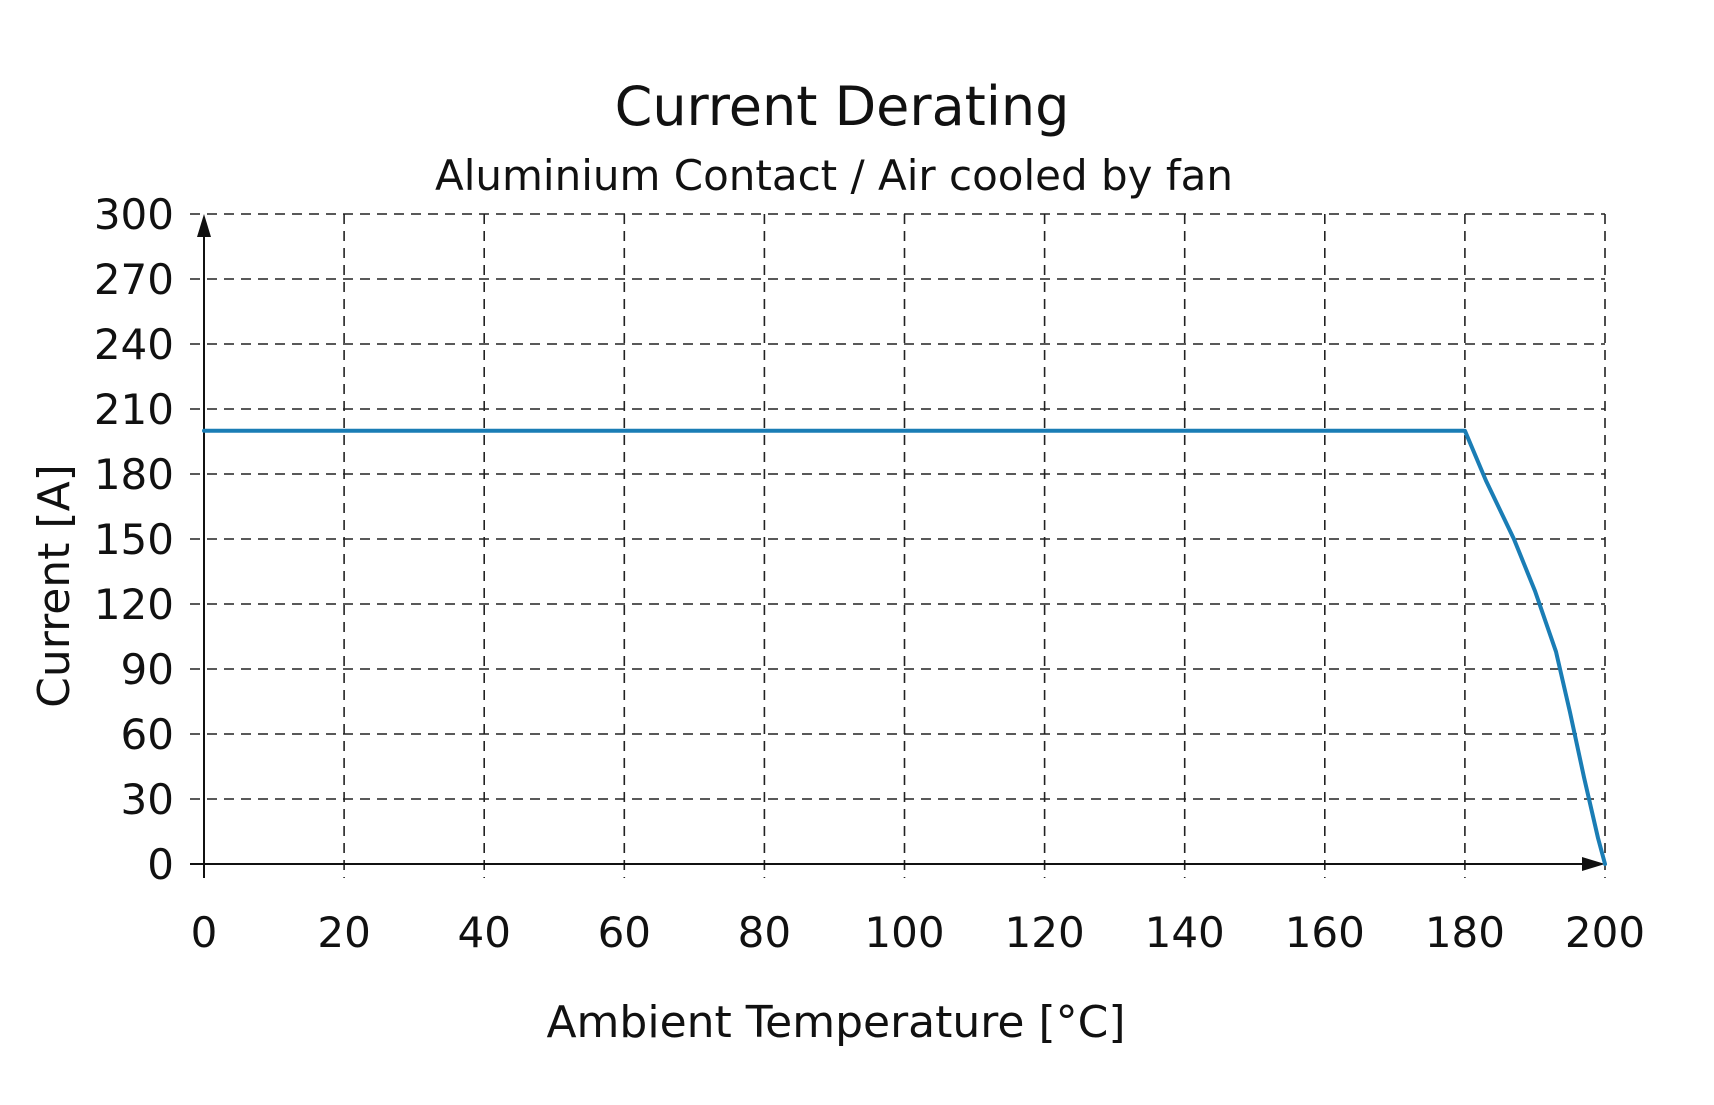 Image resolution: width=1714 pixels, height=1105 pixels. I want to click on x-tick-label: 200, so click(1605, 932).